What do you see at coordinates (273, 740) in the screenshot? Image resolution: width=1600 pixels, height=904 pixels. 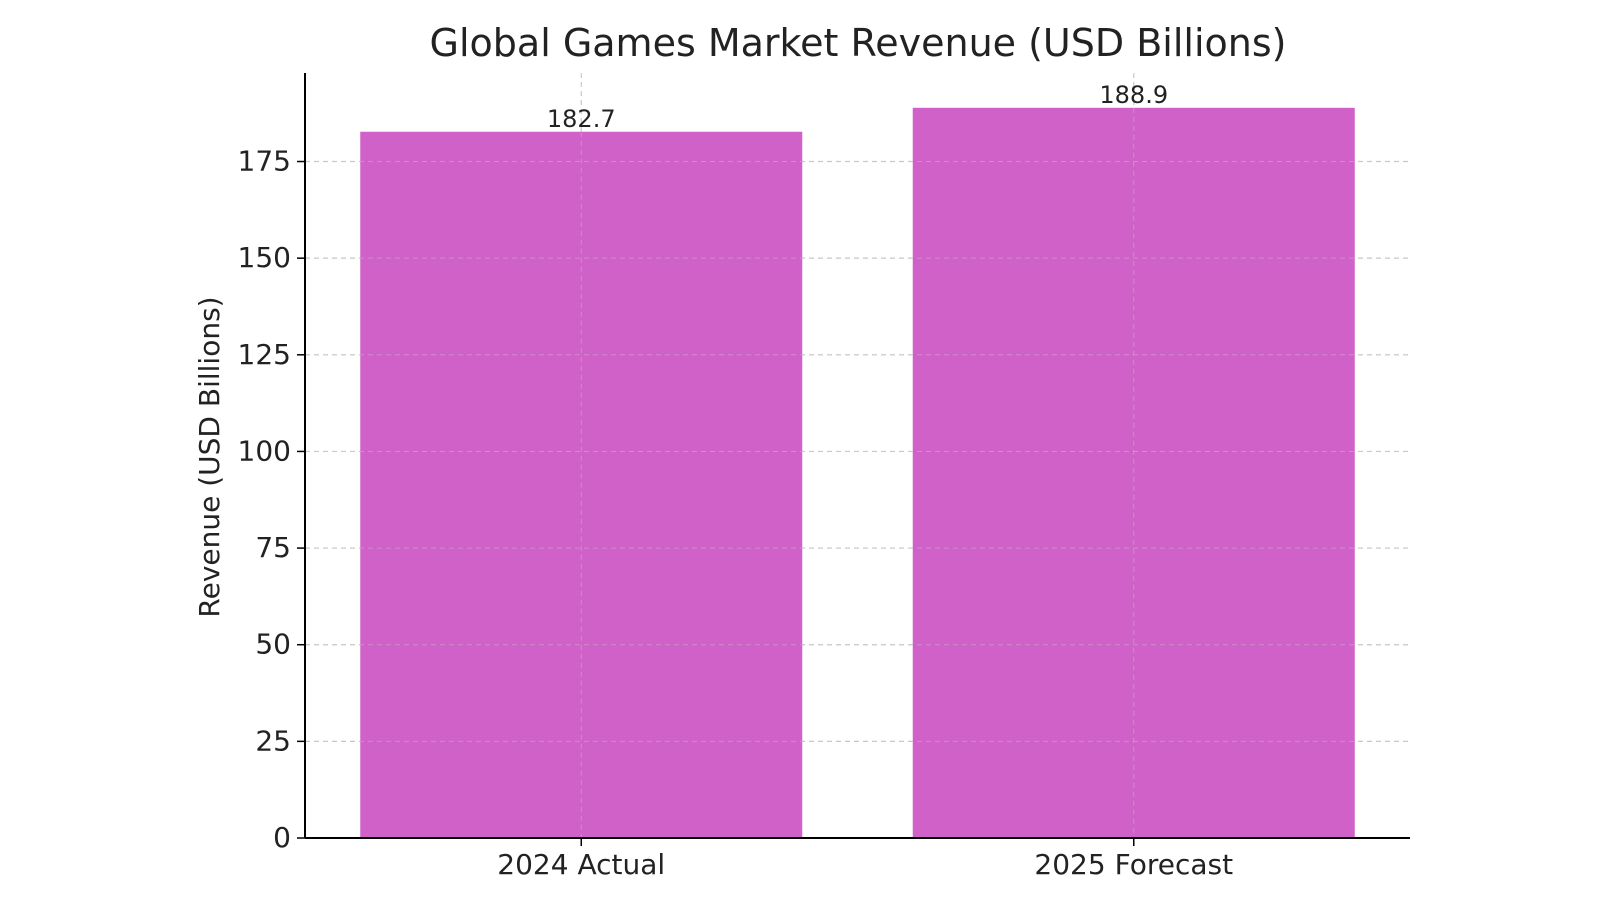 I see `y-tick-label: 25` at bounding box center [273, 740].